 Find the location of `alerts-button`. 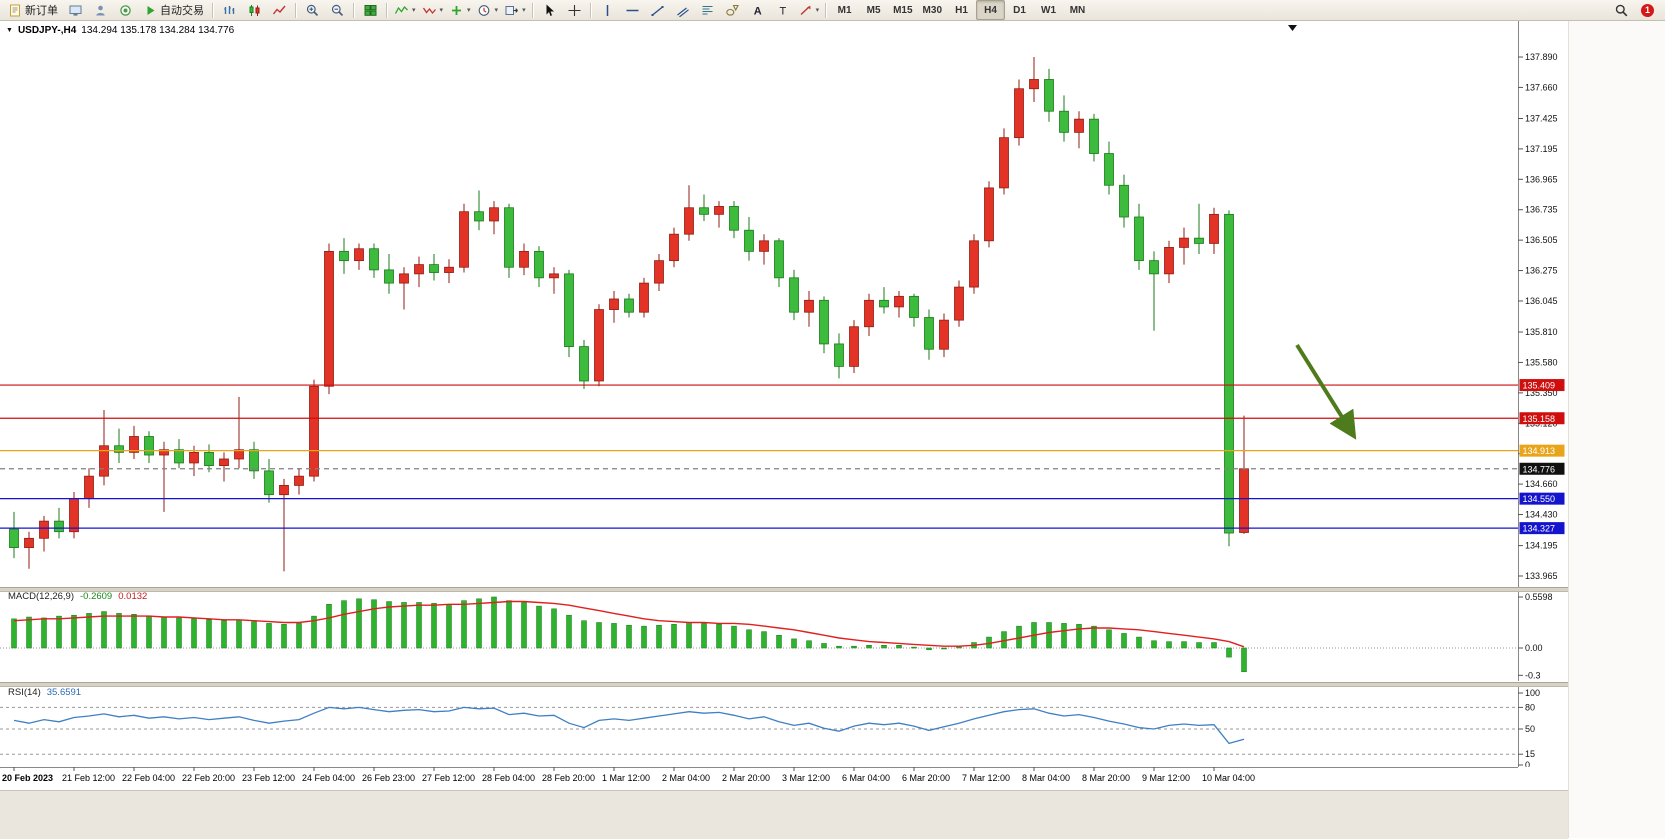

alerts-button is located at coordinates (125, 10).